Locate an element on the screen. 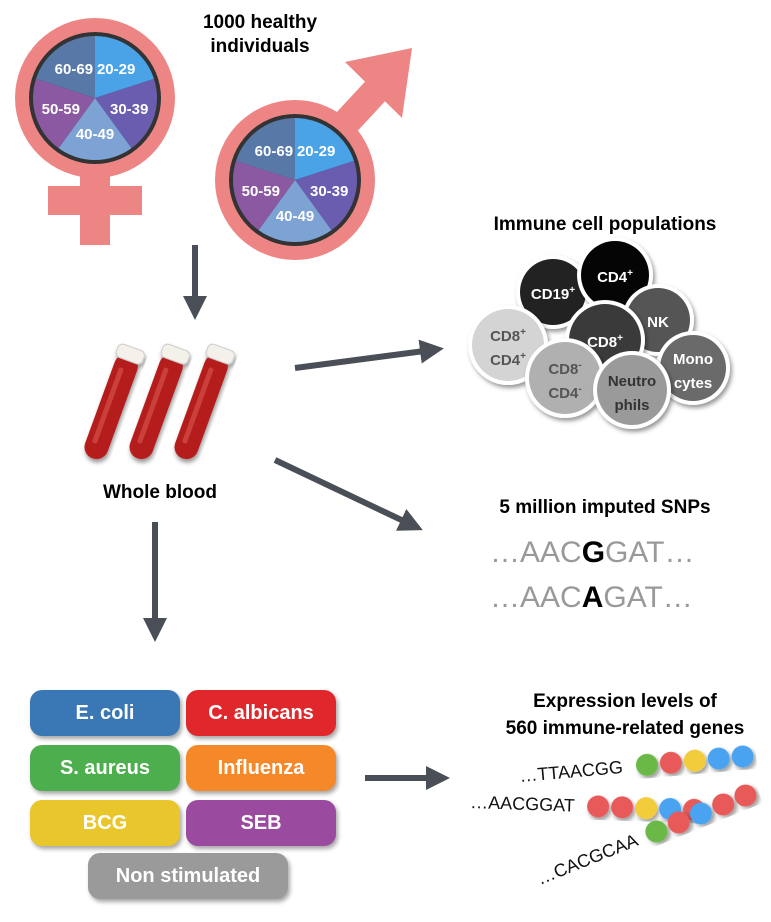 The image size is (771, 922). male-arrow-head is located at coordinates (378, 83).